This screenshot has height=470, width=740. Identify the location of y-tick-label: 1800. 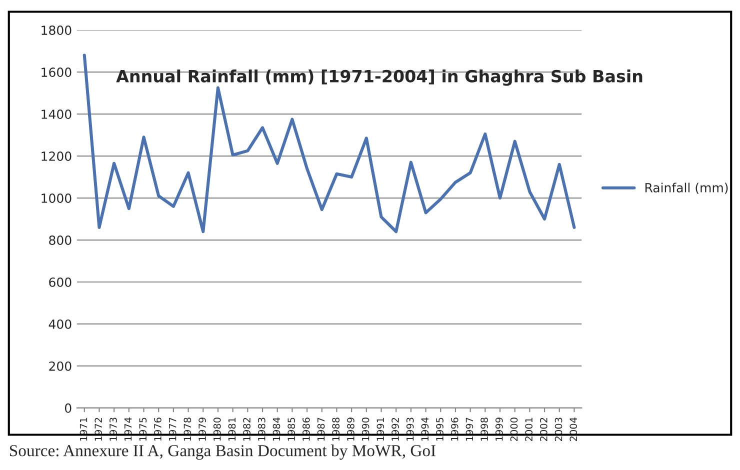
(57, 31).